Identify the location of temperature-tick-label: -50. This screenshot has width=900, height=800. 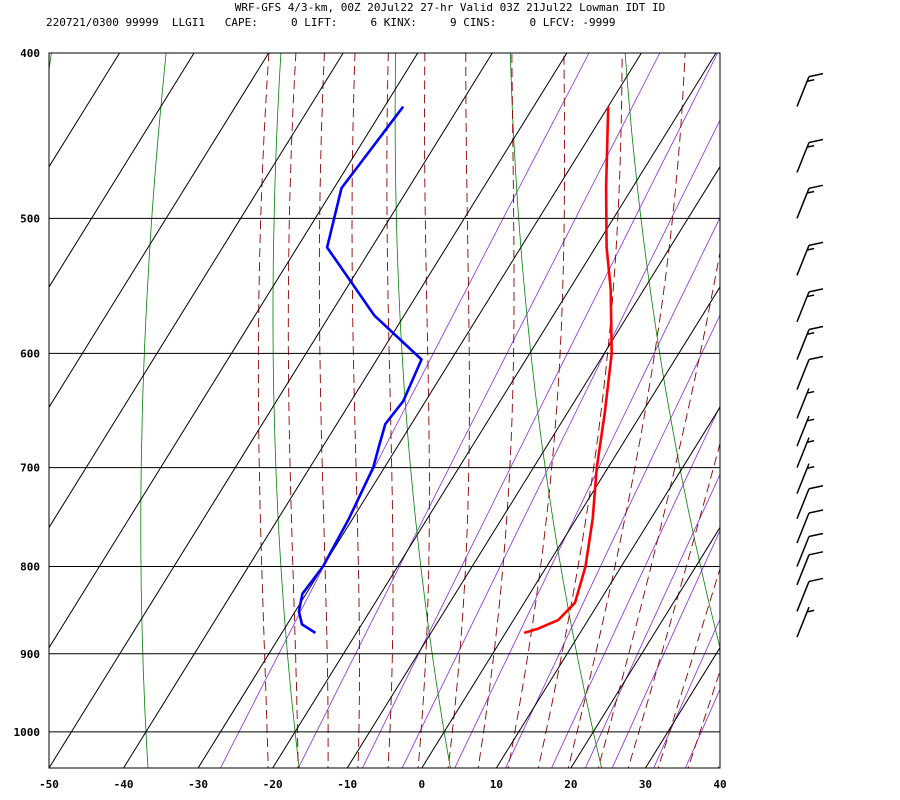
(49, 784).